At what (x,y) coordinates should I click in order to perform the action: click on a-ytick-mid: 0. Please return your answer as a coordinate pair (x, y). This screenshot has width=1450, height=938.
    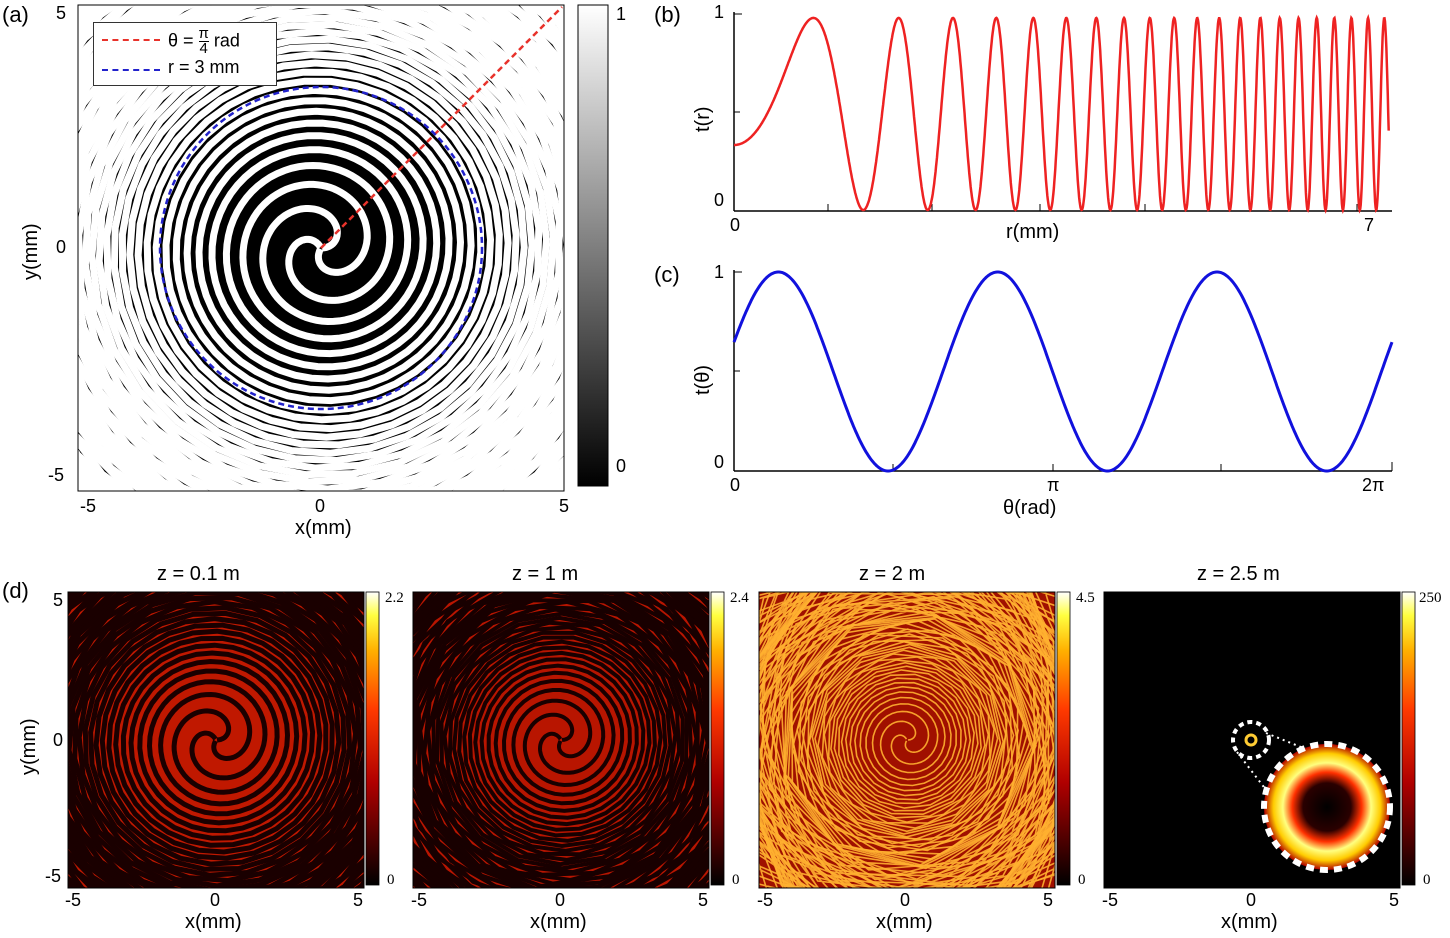
    Looking at the image, I should click on (61, 247).